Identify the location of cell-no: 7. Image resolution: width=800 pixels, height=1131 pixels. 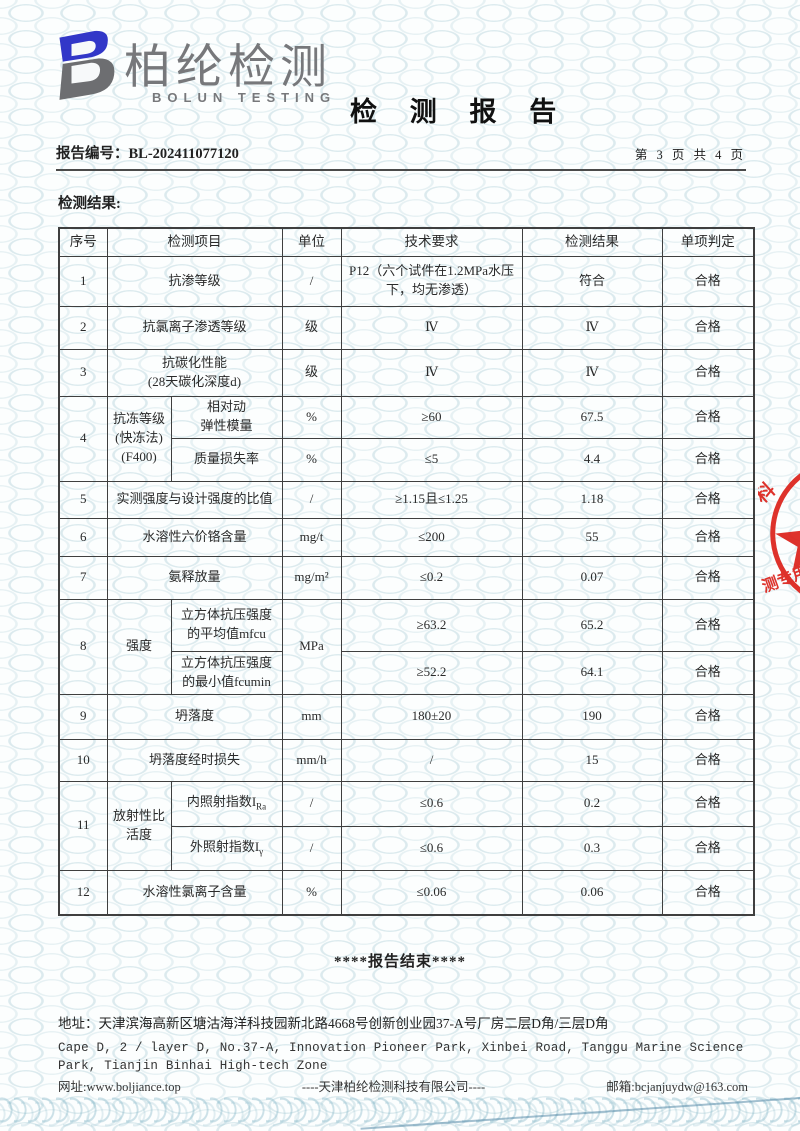
(83, 577).